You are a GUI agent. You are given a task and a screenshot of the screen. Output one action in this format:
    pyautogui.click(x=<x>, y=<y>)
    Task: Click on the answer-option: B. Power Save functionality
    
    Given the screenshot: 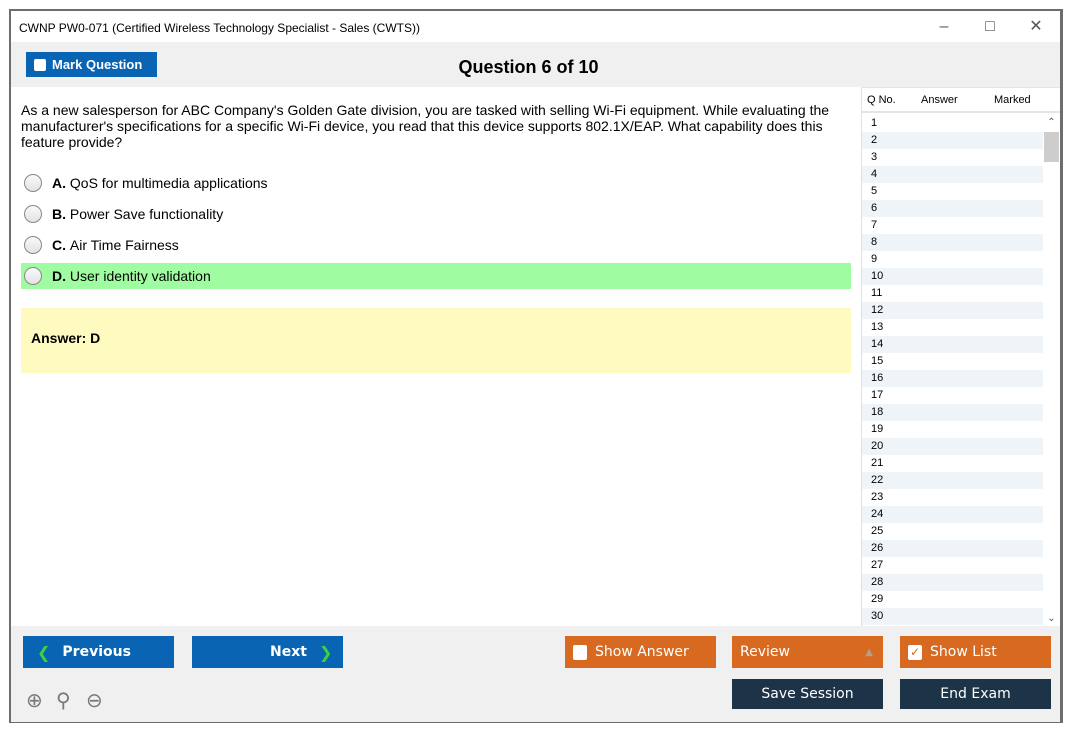 What is the action you would take?
    pyautogui.click(x=436, y=214)
    